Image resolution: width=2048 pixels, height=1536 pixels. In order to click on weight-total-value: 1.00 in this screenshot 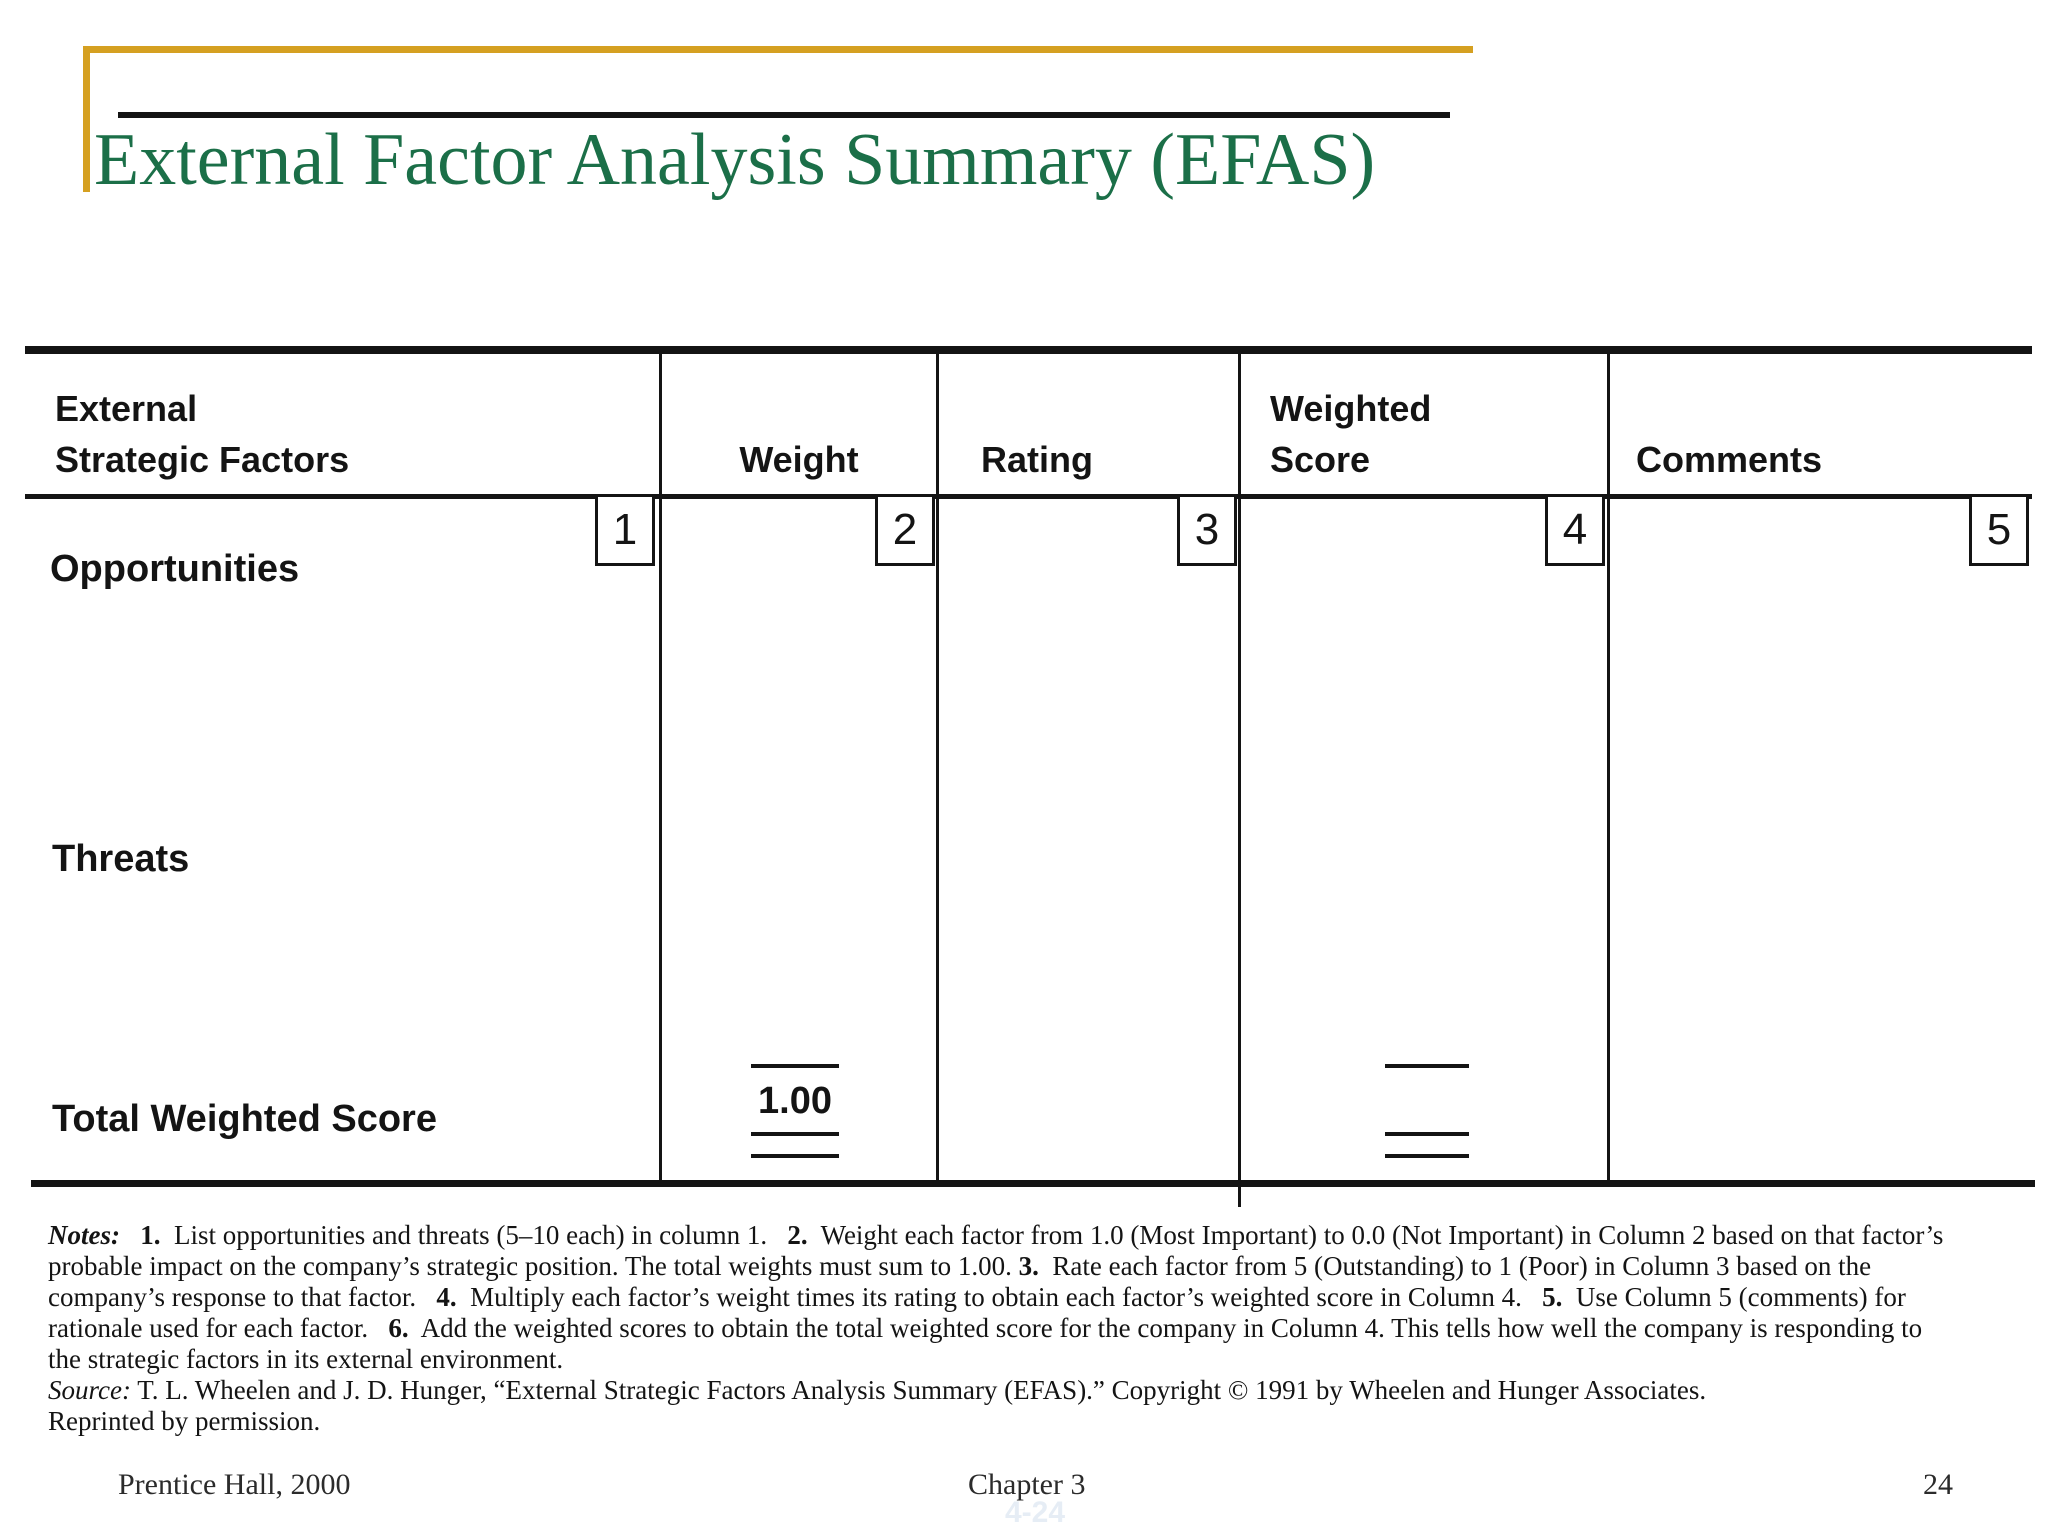, I will do `click(795, 1101)`.